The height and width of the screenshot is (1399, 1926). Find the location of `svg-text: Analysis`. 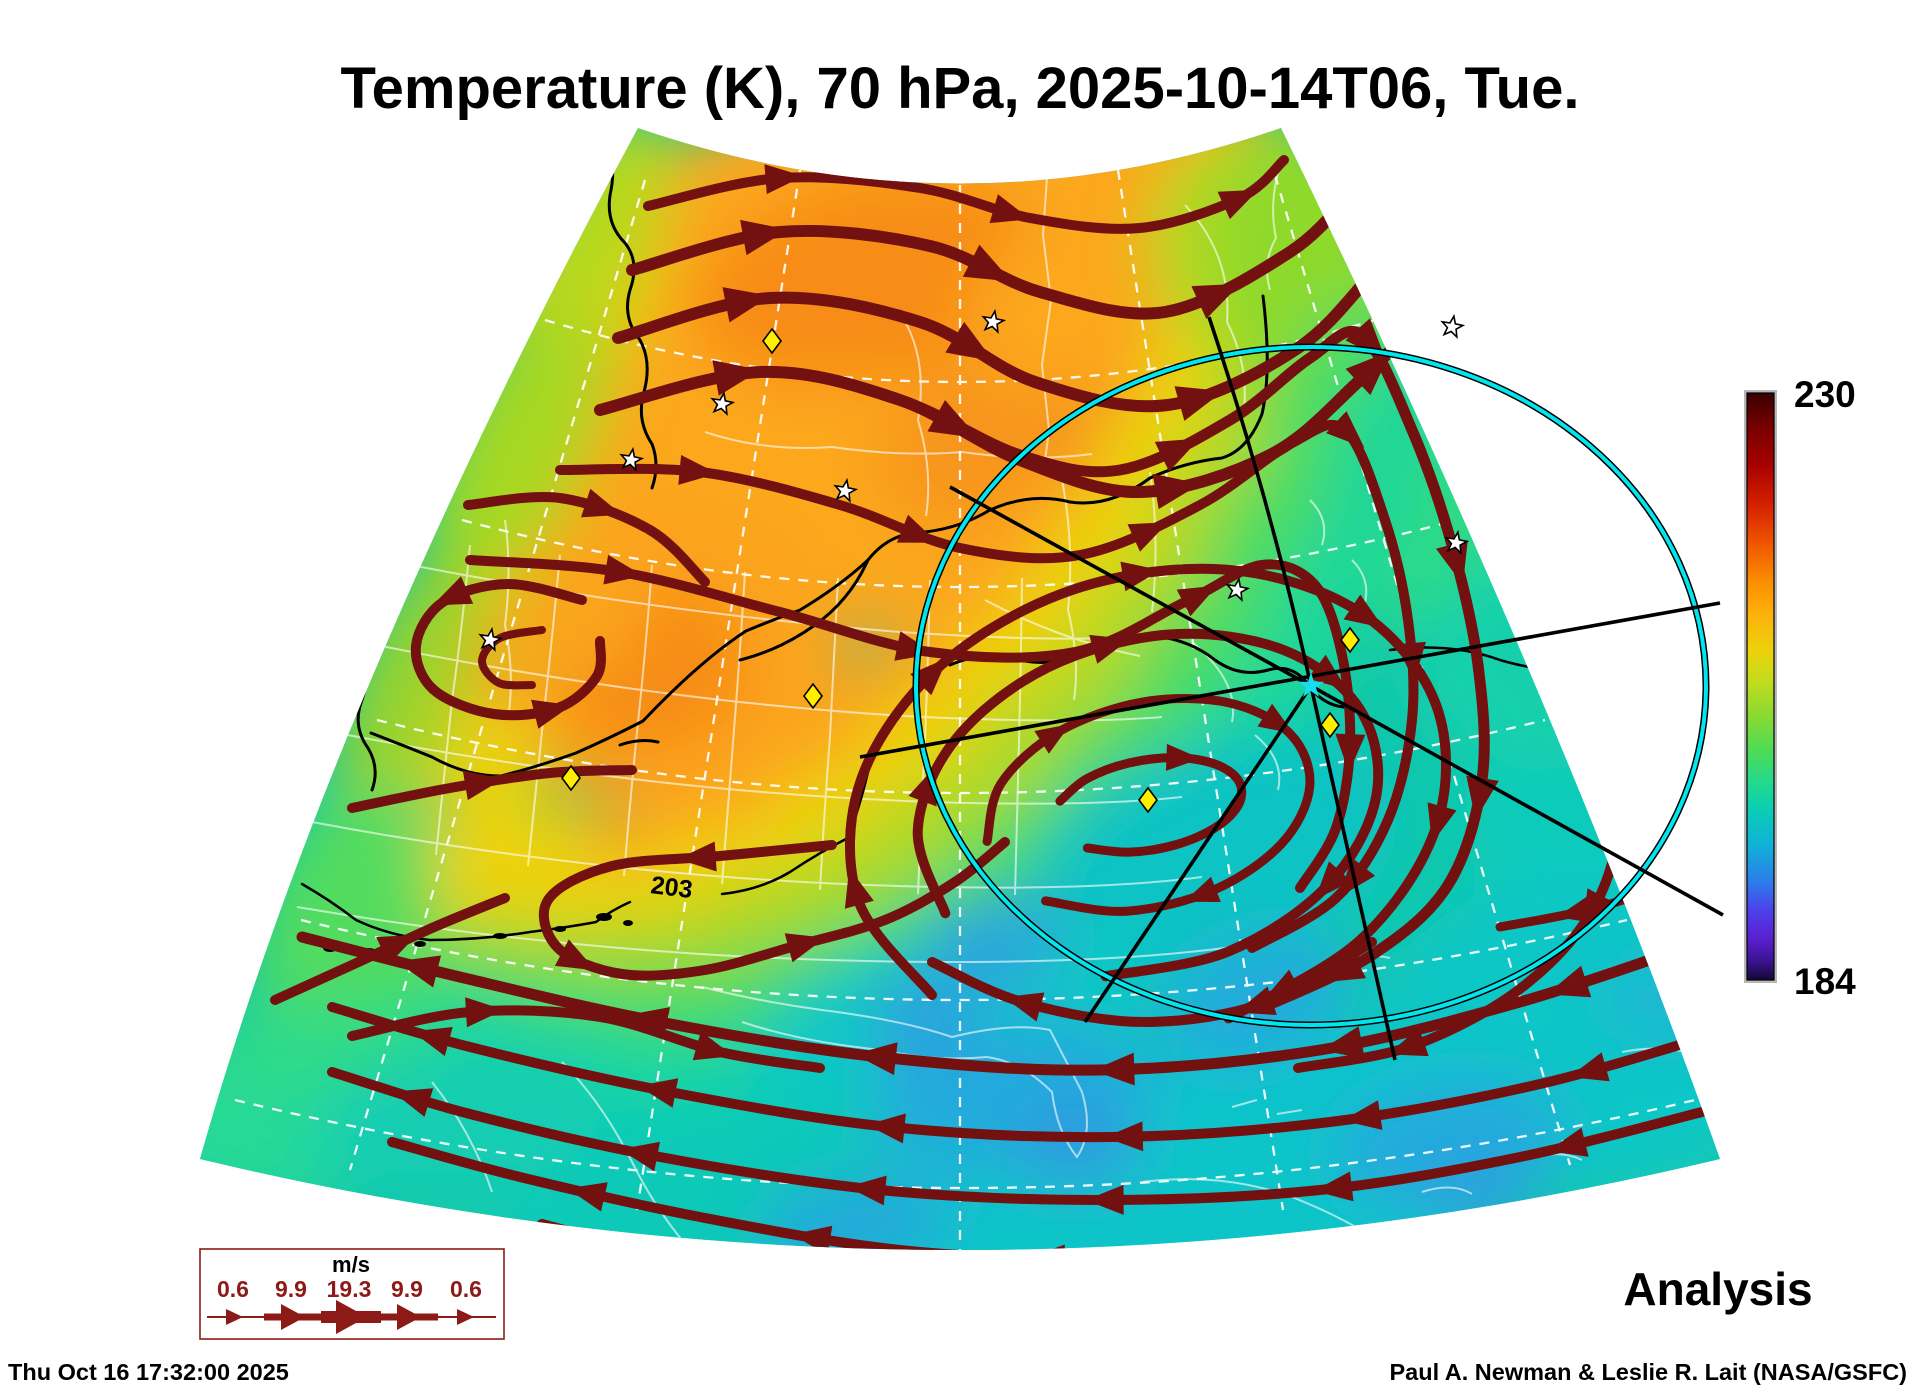

svg-text: Analysis is located at coordinates (1717, 1289).